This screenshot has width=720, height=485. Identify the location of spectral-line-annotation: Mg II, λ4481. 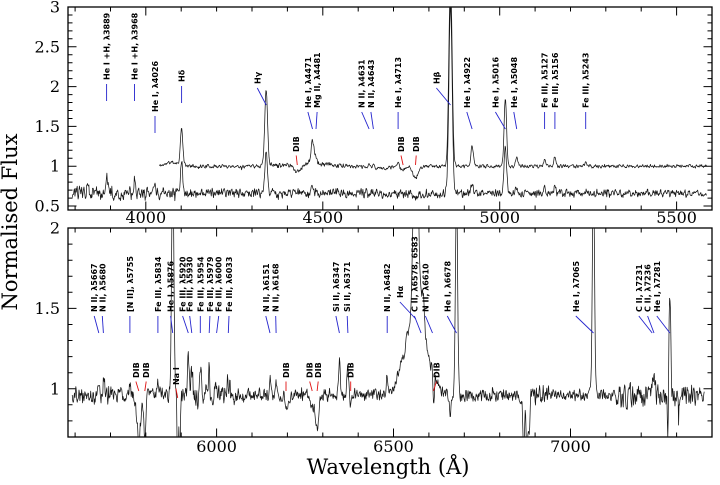
(317, 91).